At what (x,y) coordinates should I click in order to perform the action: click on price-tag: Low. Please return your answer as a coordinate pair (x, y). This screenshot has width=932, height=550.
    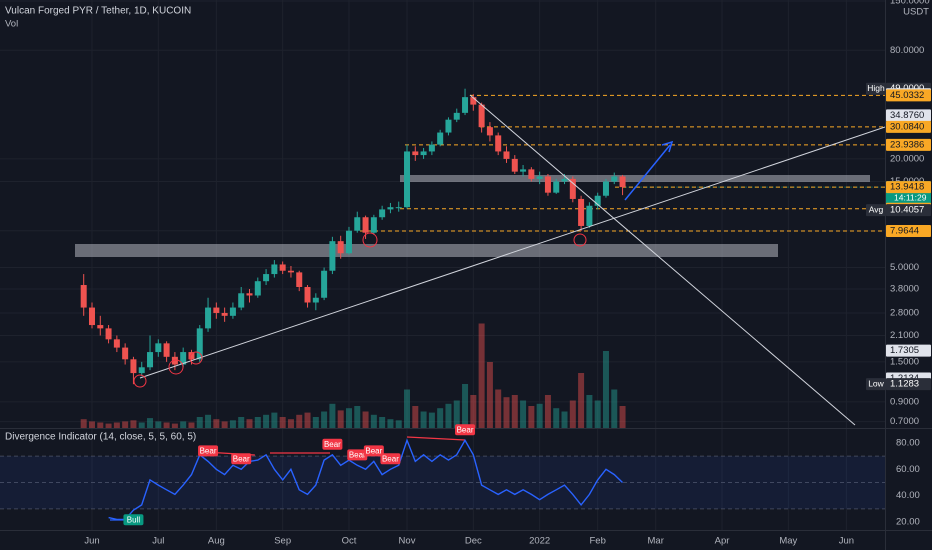
    Looking at the image, I should click on (876, 383).